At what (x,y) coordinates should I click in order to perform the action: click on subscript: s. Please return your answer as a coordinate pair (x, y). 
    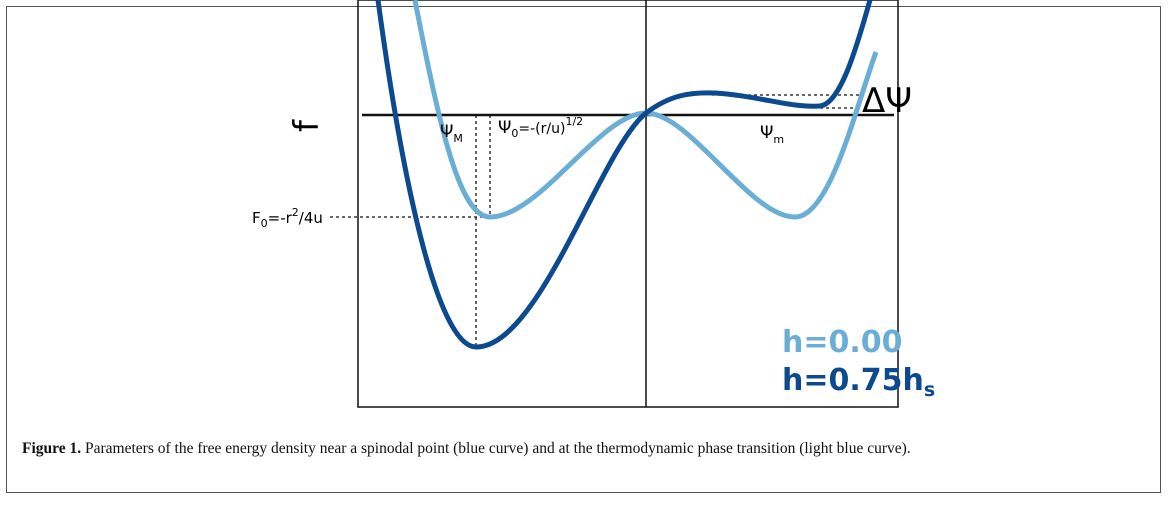
    Looking at the image, I should click on (929, 390).